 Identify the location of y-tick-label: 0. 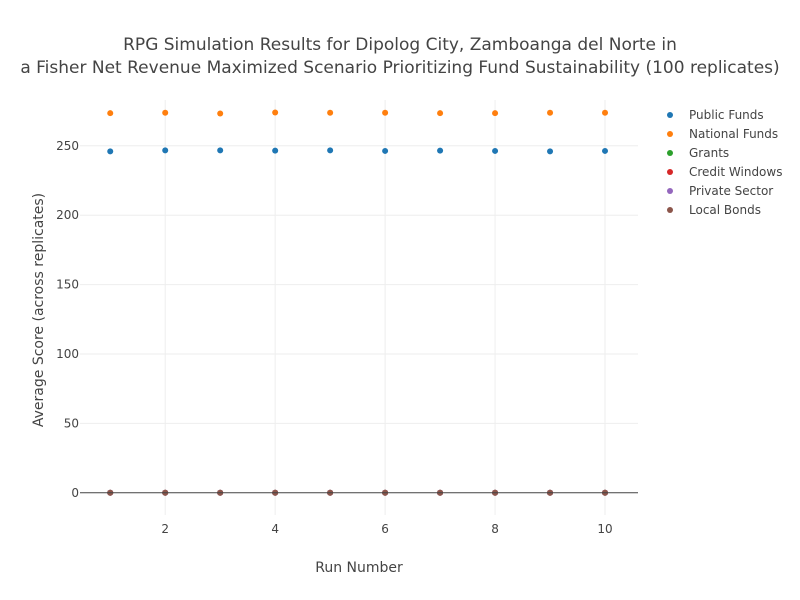
(75, 493).